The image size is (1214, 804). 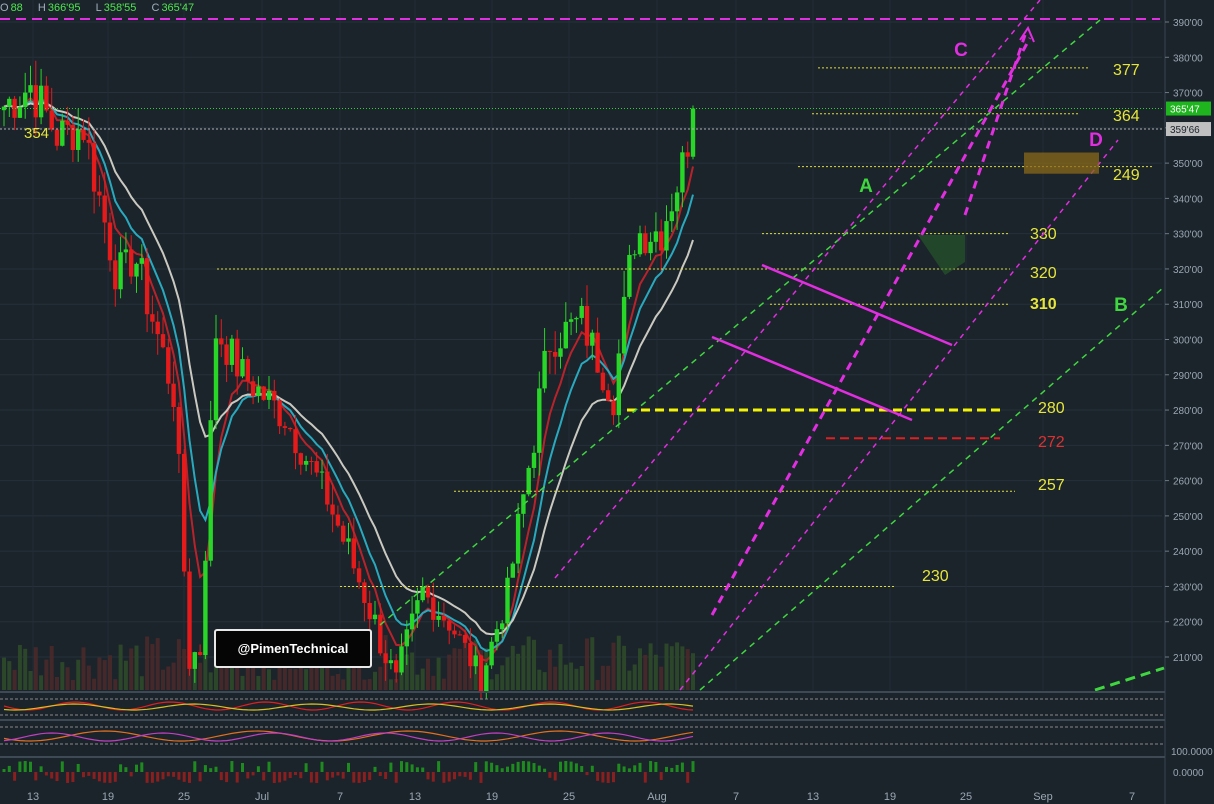 What do you see at coordinates (1188, 305) in the screenshot?
I see `y-tick-label: 310'00` at bounding box center [1188, 305].